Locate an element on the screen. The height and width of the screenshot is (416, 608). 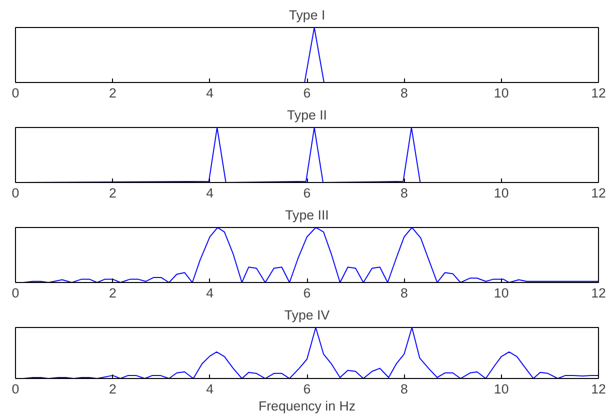
chart-title: Type I is located at coordinates (307, 15).